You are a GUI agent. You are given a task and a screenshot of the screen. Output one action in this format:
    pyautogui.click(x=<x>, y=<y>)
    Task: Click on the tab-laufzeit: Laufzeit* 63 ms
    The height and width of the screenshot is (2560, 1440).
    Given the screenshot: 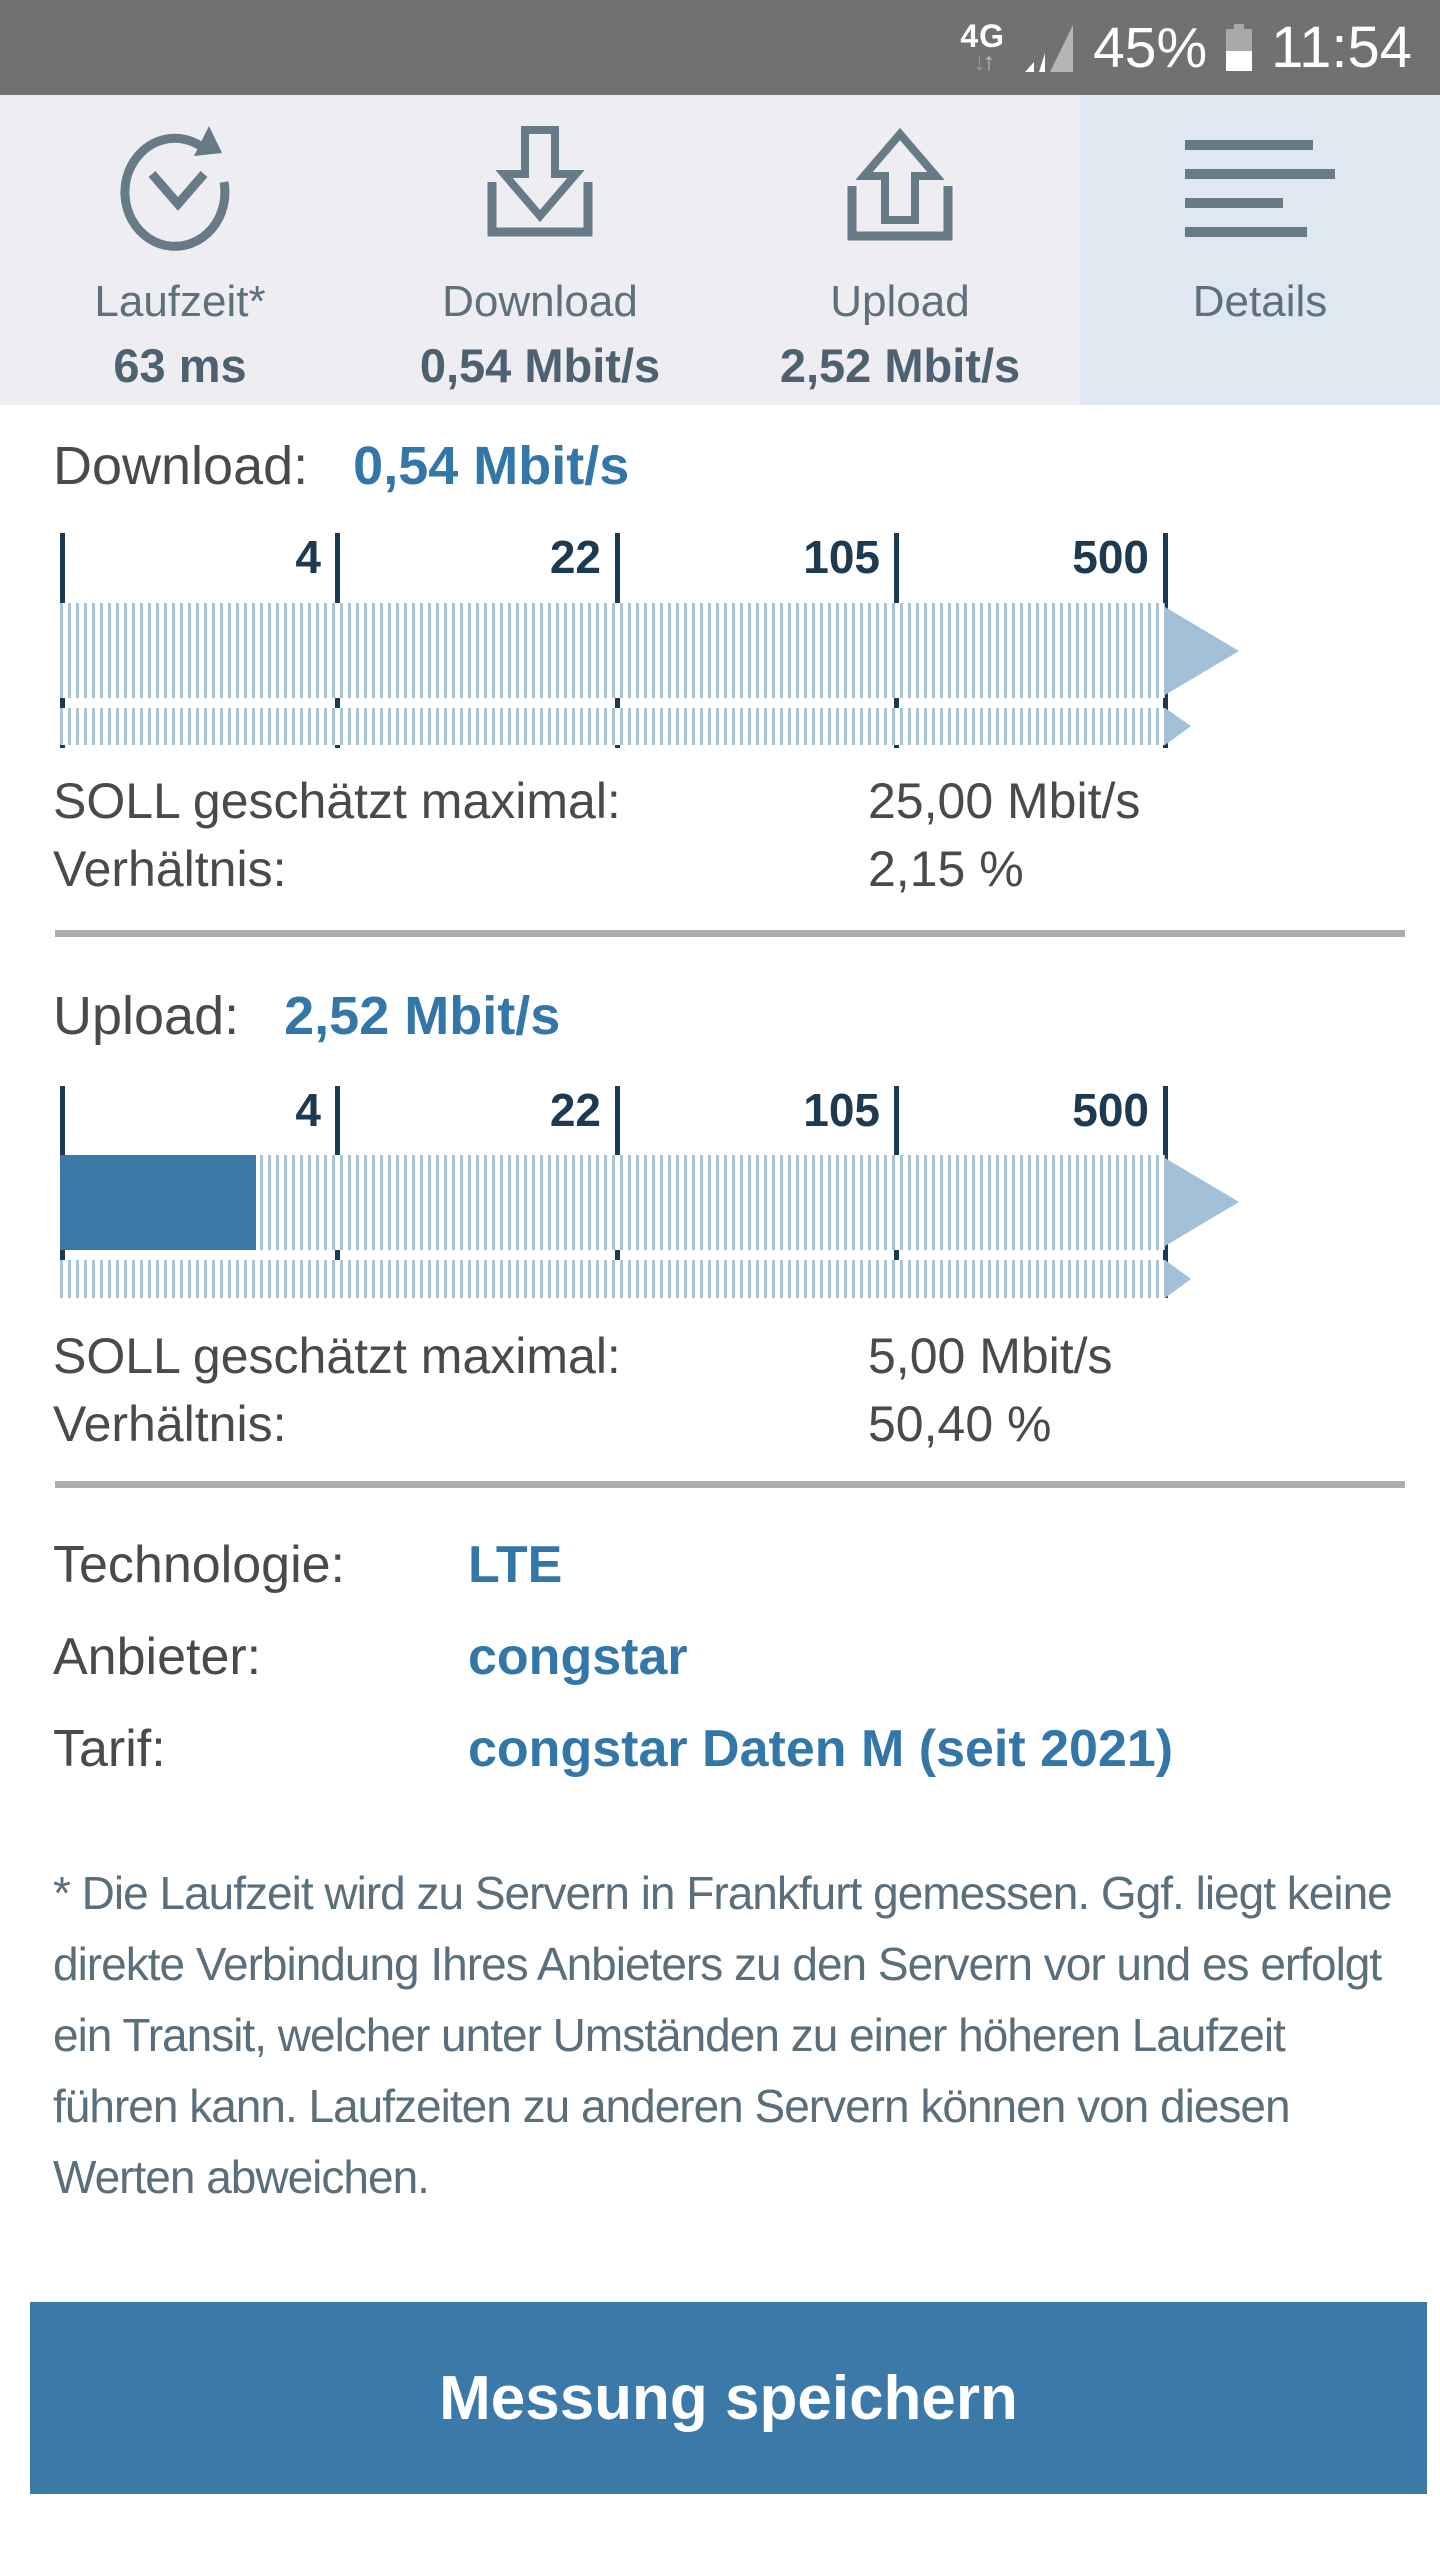 What is the action you would take?
    pyautogui.click(x=180, y=250)
    